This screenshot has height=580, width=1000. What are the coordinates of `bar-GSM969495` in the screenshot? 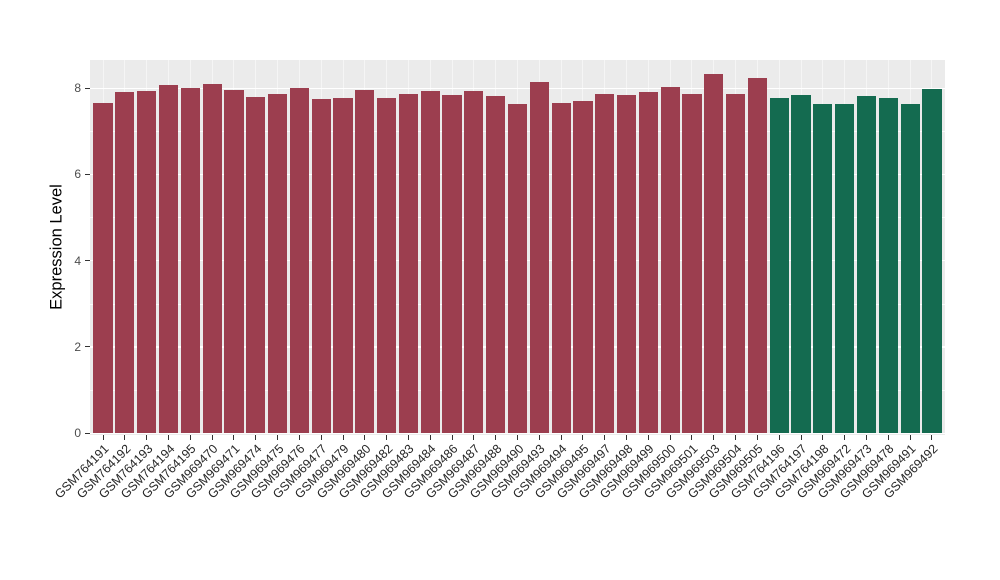 It's located at (583, 266).